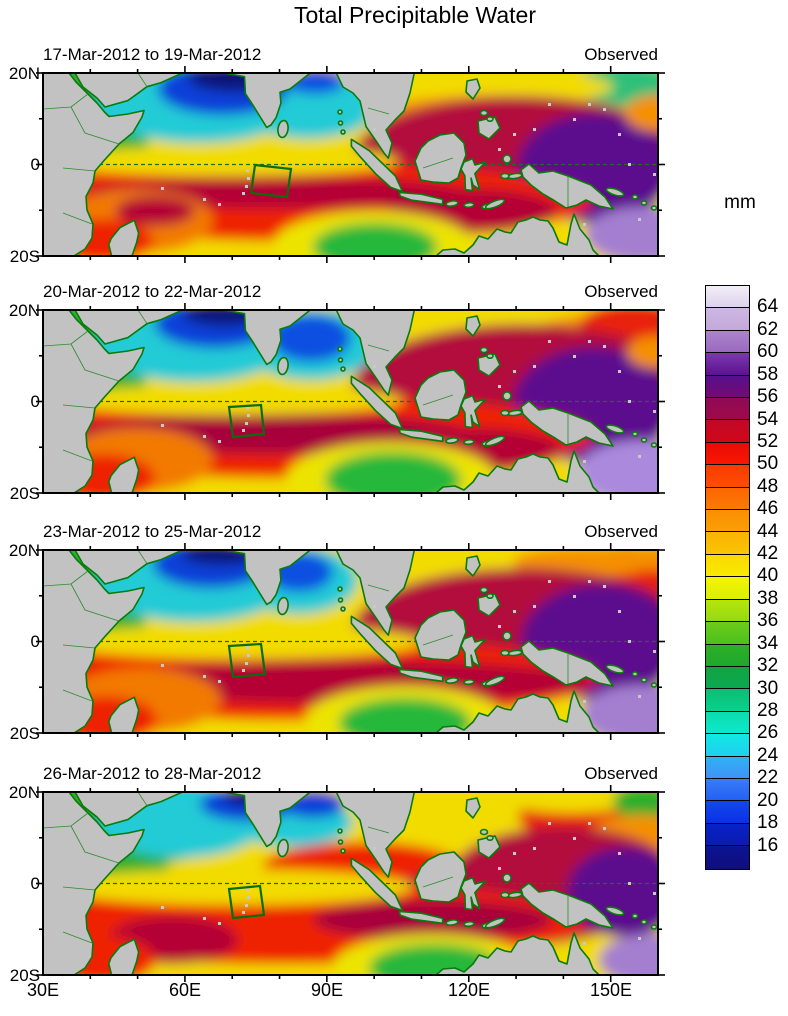  I want to click on x-axis-label-150e: 150E, so click(611, 990).